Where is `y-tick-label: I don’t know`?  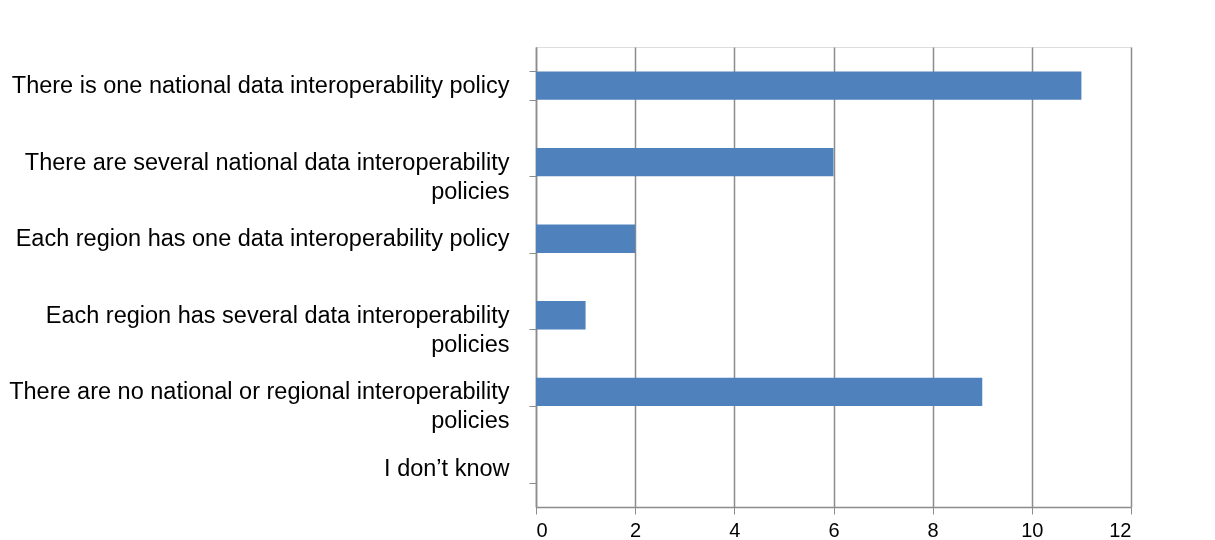 y-tick-label: I don’t know is located at coordinates (447, 467).